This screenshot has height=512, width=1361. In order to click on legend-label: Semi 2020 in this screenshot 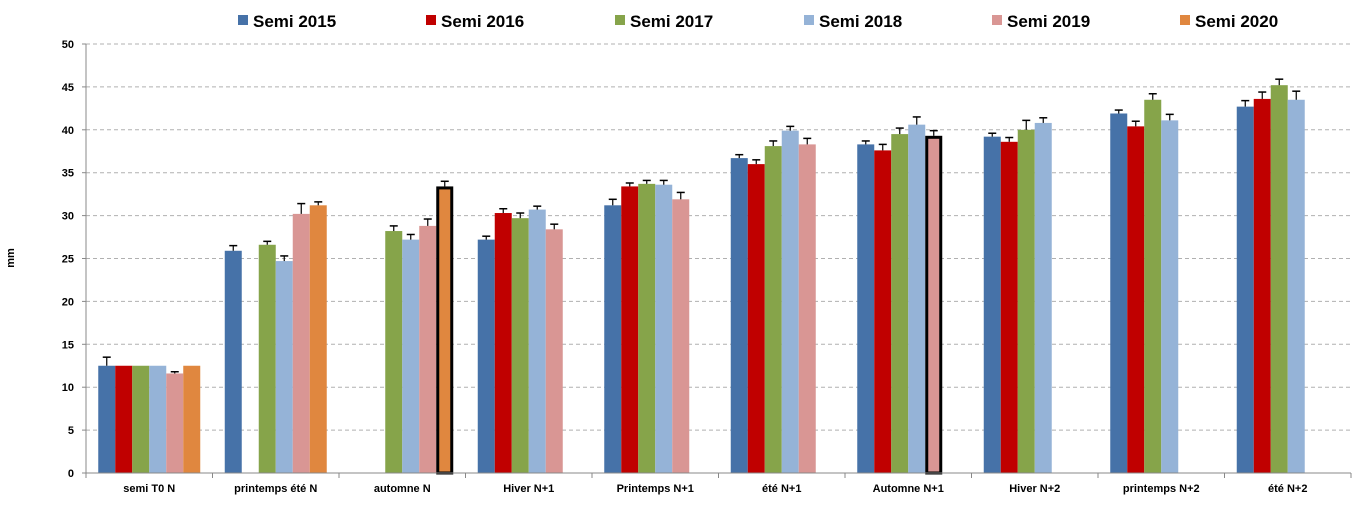, I will do `click(1236, 21)`.